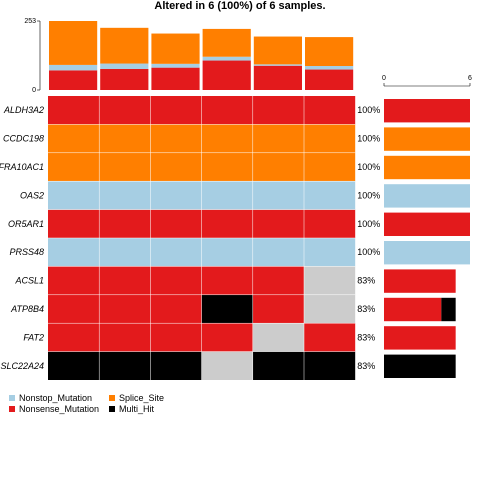 This screenshot has height=480, width=480. I want to click on gene-label: ATP8B4, so click(27, 309).